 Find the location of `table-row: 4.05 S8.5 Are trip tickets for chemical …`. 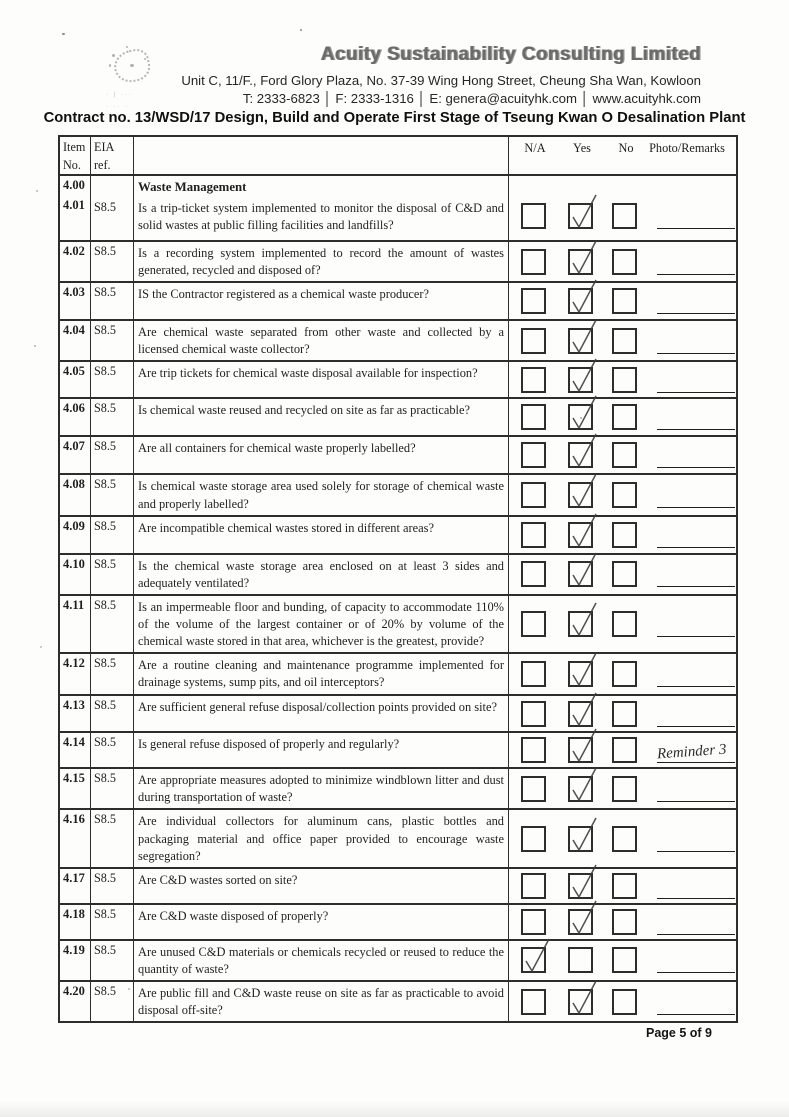

table-row: 4.05 S8.5 Are trip tickets for chemical … is located at coordinates (398, 378).